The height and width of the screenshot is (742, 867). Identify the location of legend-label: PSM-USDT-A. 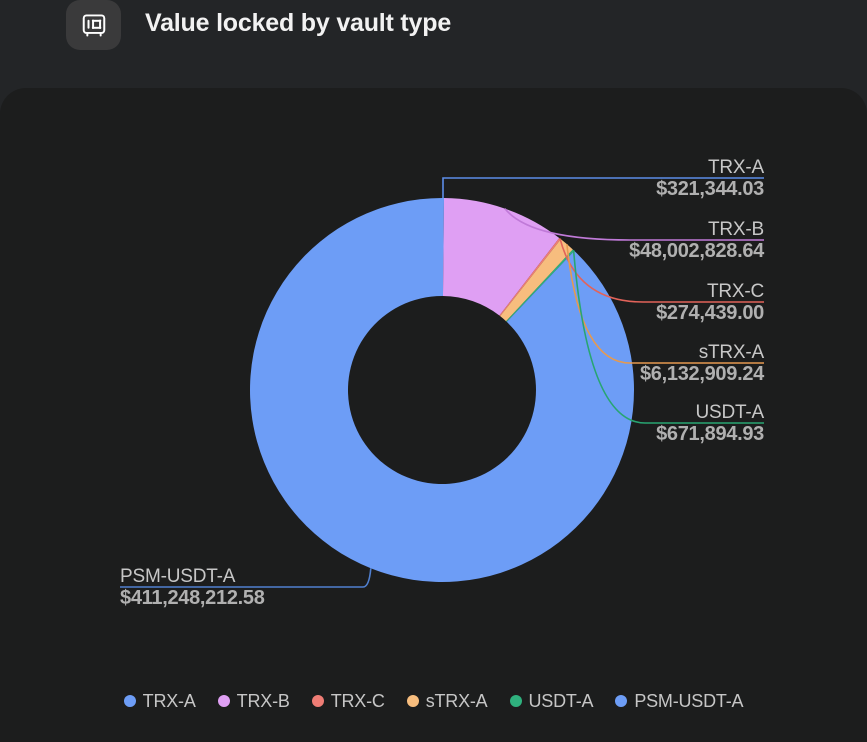
(689, 700).